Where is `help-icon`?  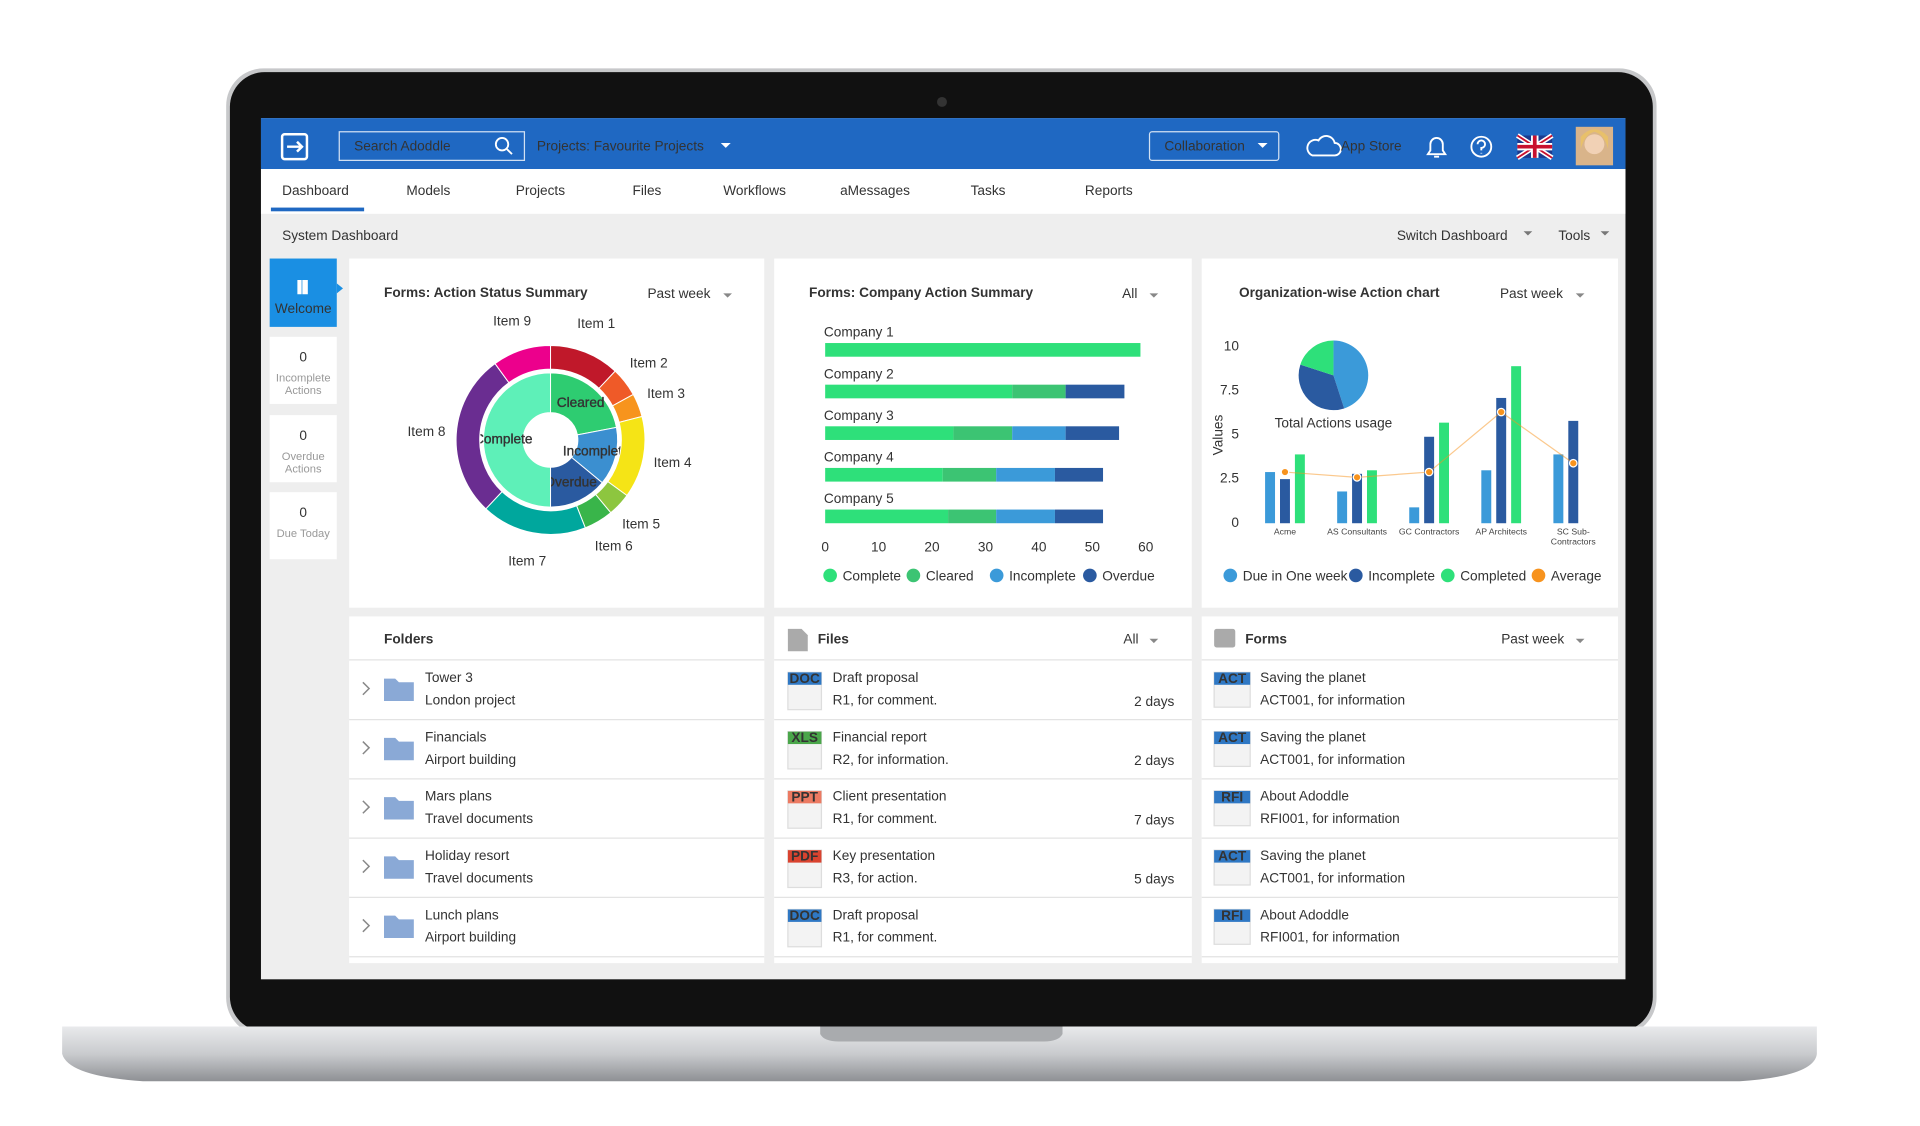 help-icon is located at coordinates (1481, 146).